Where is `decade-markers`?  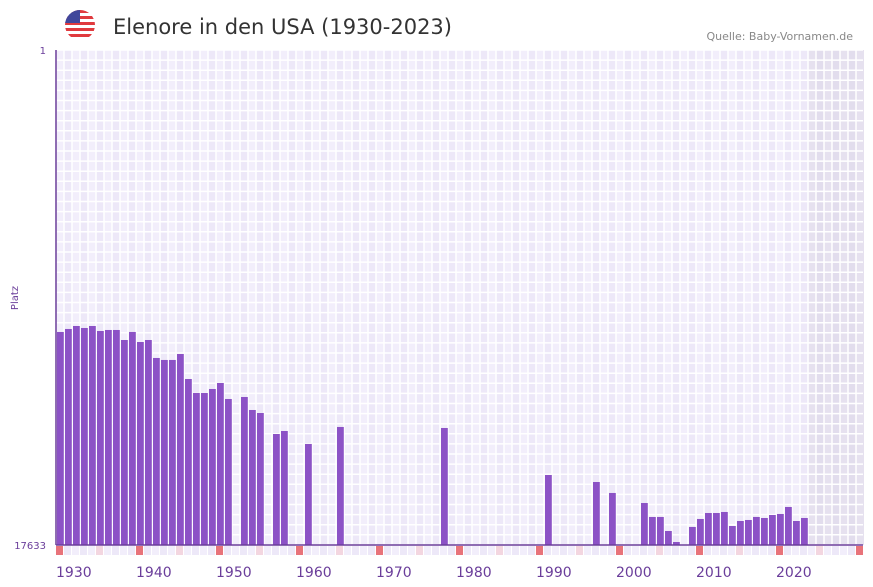 decade-markers is located at coordinates (459, 550).